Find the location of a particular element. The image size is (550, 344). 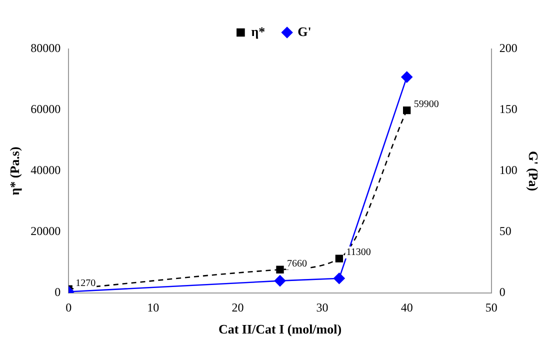

y-tick-label: 20000 is located at coordinates (45, 231).